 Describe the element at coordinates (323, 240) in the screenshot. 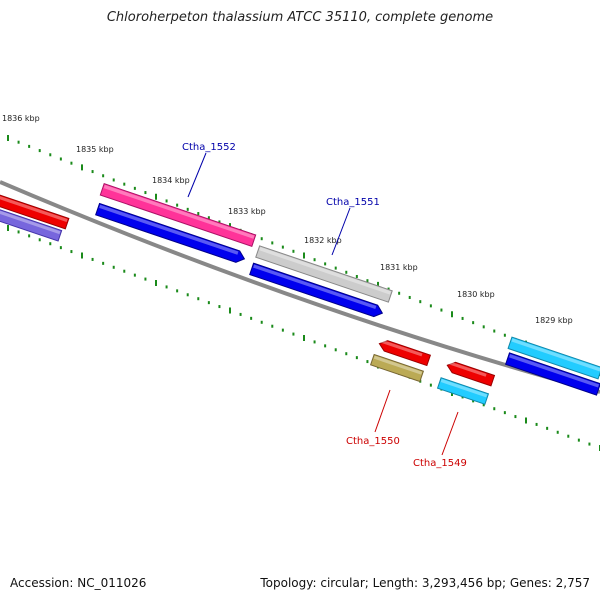

I see `scale-label: 1832 kbp` at that location.